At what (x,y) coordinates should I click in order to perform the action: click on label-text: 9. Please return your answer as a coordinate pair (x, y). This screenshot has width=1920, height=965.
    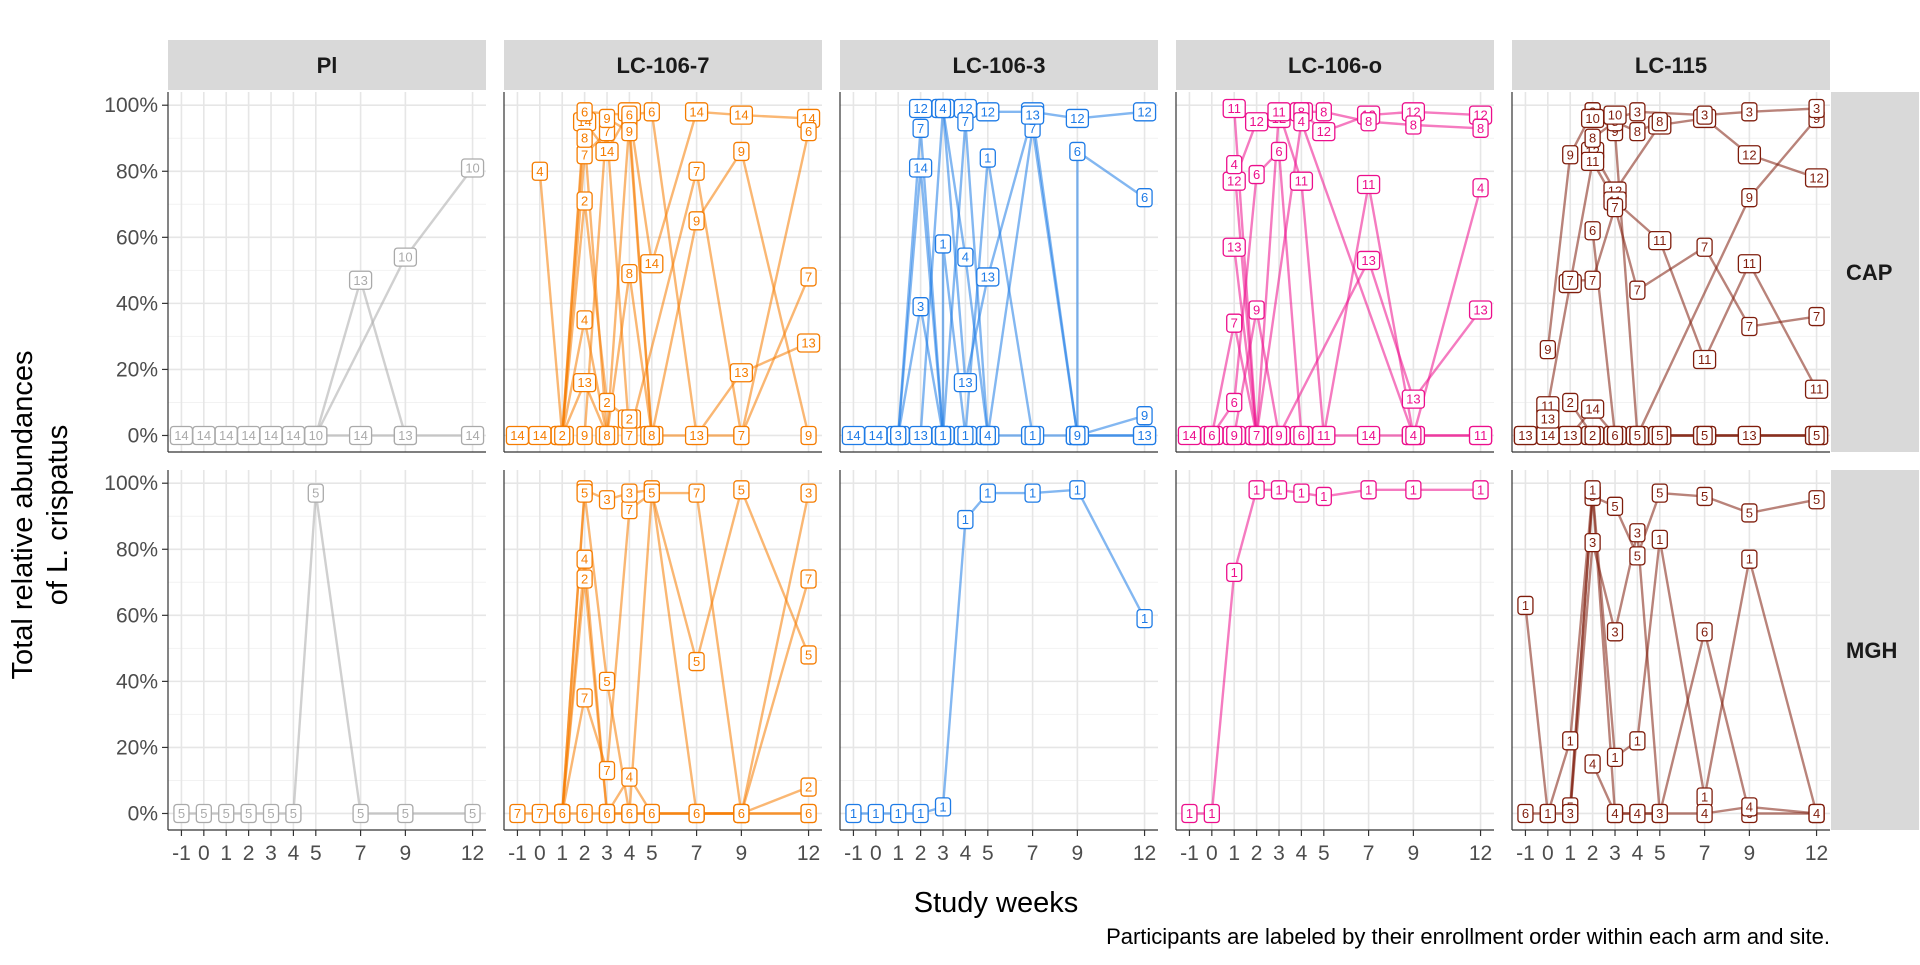
    Looking at the image, I should click on (1614, 131).